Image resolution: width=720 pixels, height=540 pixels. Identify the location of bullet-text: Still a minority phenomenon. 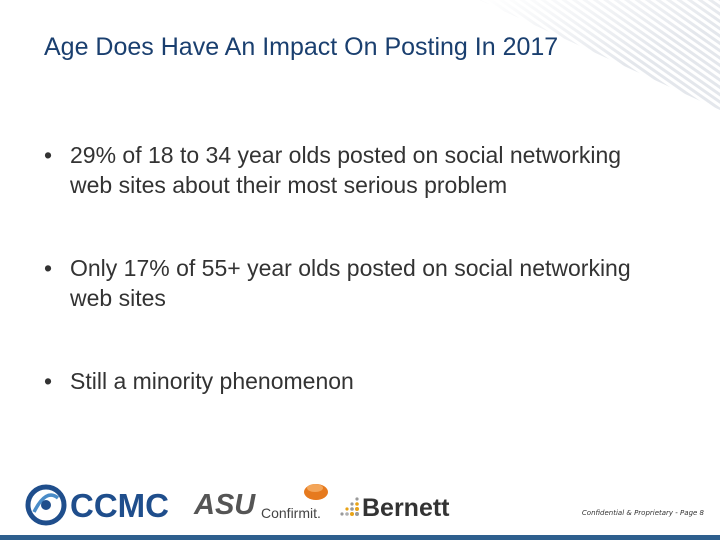
(212, 381).